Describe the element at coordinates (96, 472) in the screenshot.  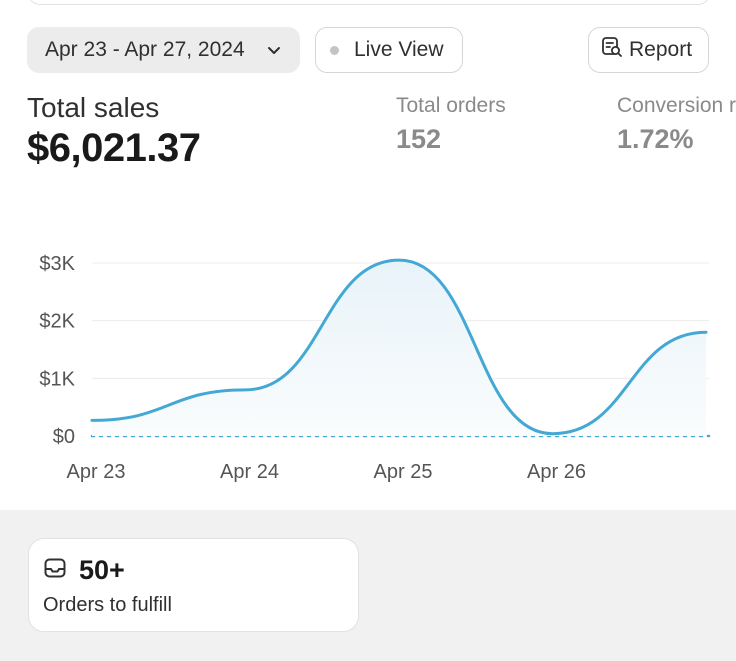
I see `x-tick-label: Apr 23` at that location.